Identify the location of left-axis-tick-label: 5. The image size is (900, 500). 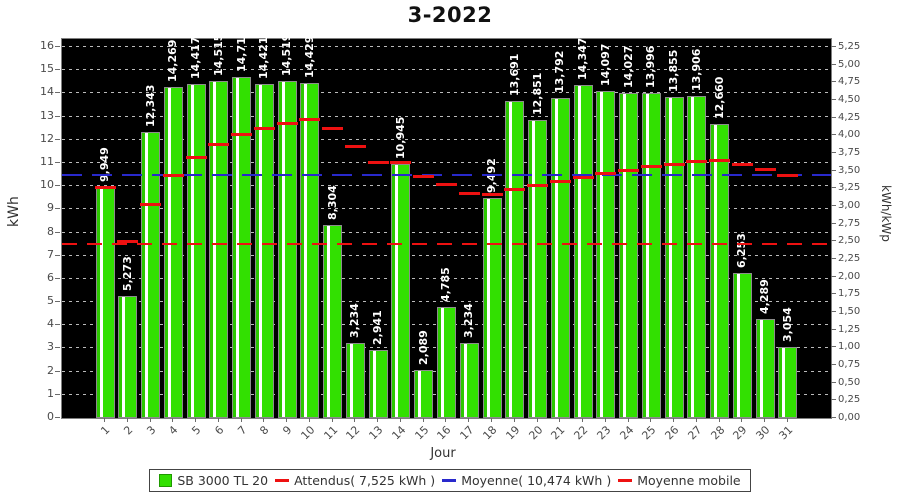
(50, 301).